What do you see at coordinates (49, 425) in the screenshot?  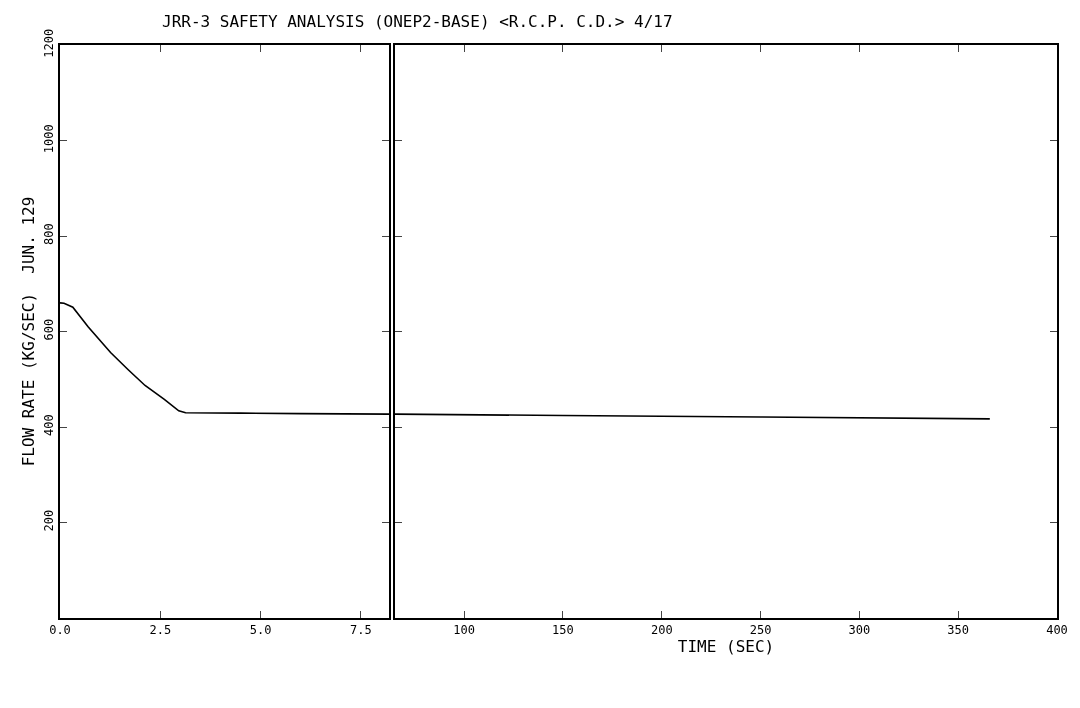 I see `y-tick-label: 400` at bounding box center [49, 425].